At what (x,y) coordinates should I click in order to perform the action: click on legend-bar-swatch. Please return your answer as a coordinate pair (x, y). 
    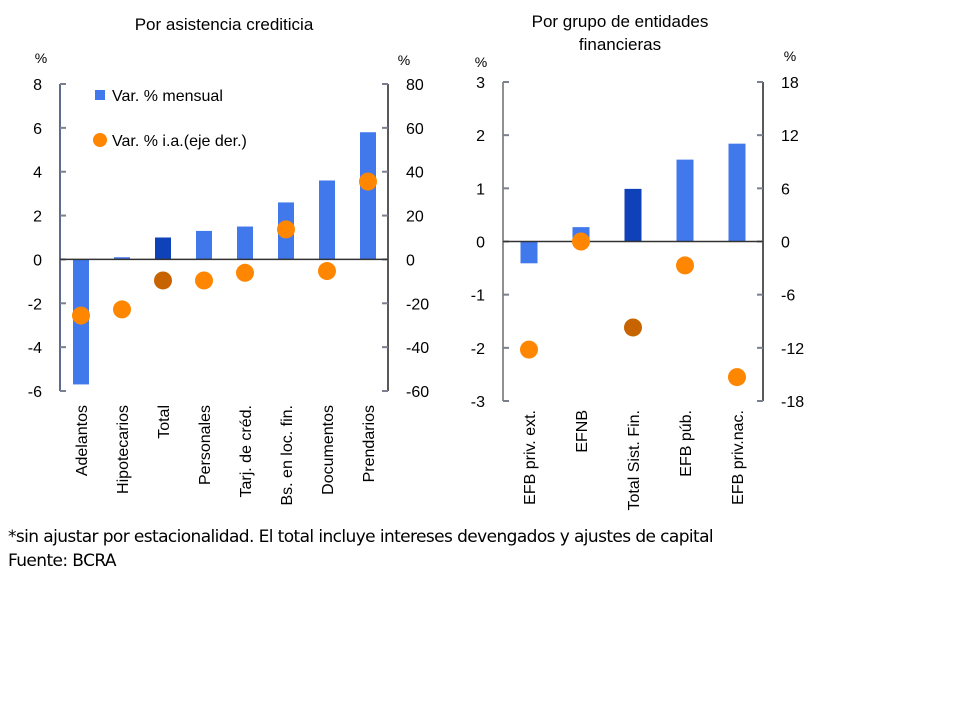
    Looking at the image, I should click on (100, 95).